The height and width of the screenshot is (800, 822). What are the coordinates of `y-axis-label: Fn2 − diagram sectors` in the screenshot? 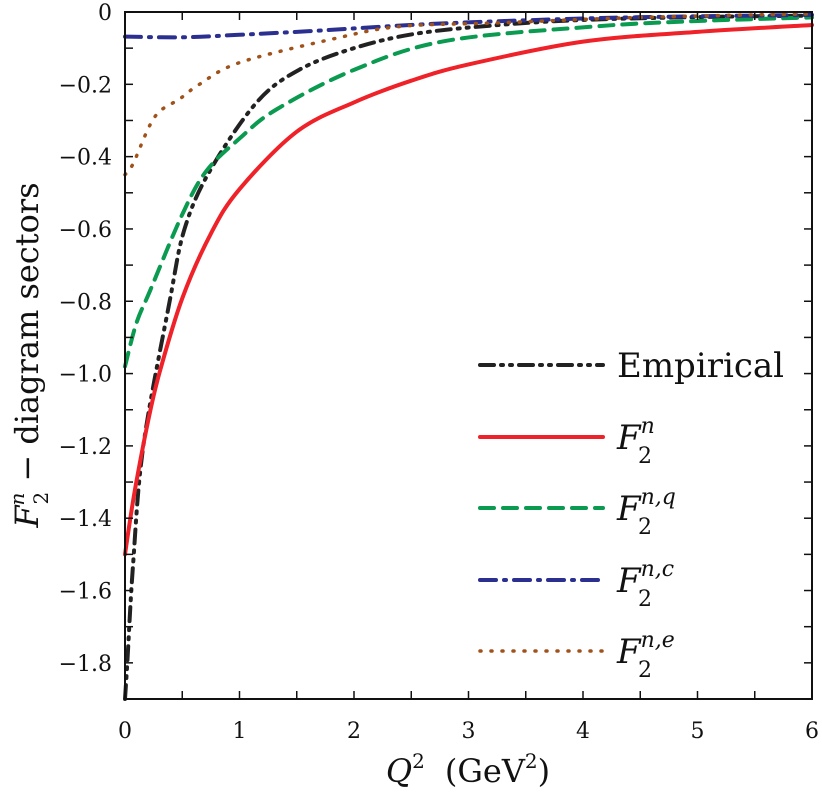 It's located at (29, 355).